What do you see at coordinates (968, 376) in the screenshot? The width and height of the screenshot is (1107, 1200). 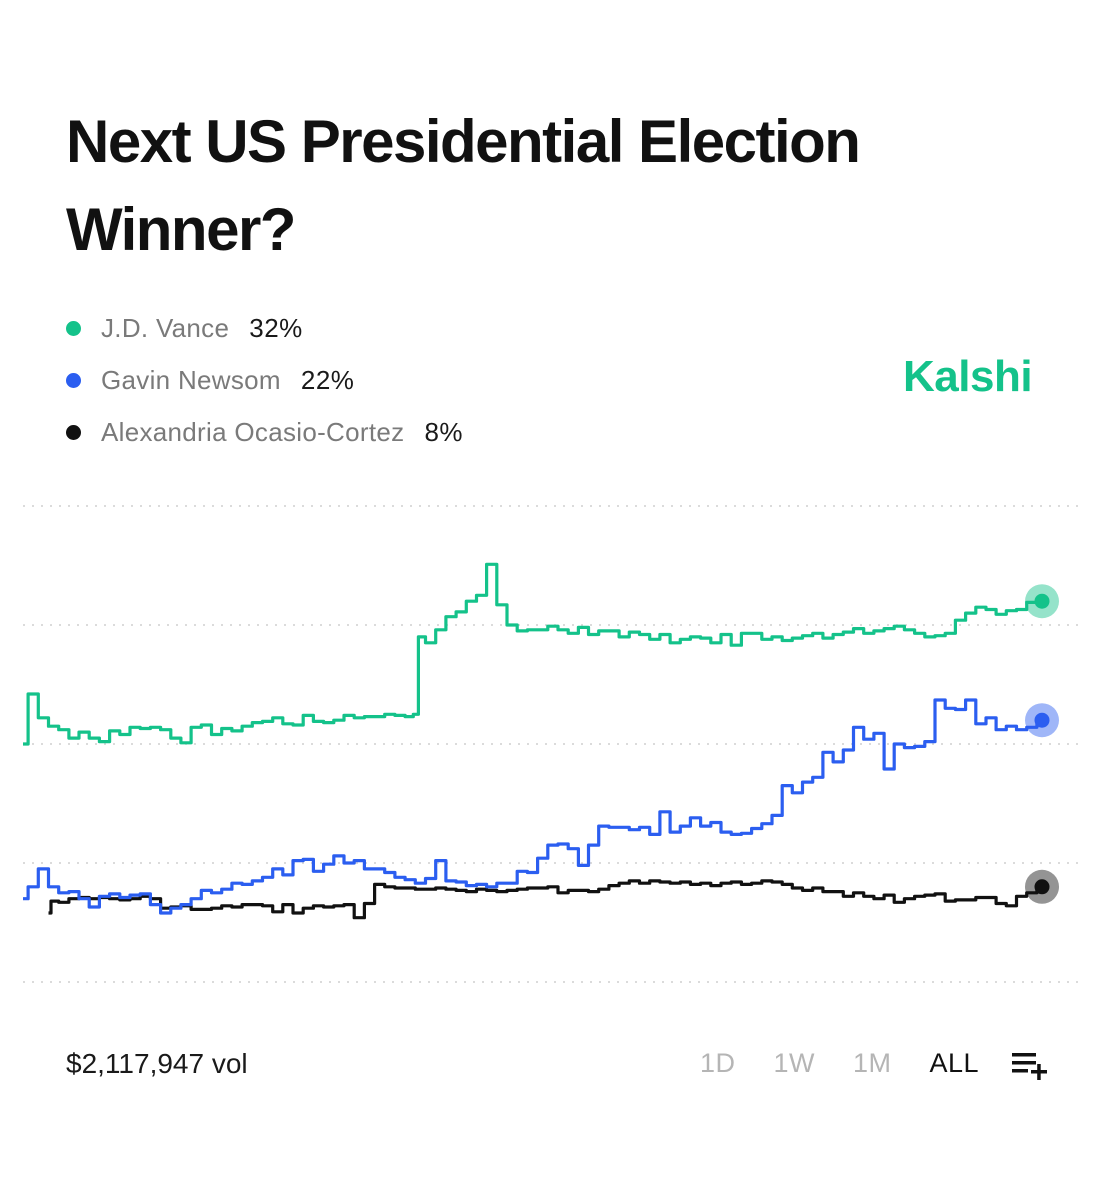 I see `brand-logo: Kalshi` at bounding box center [968, 376].